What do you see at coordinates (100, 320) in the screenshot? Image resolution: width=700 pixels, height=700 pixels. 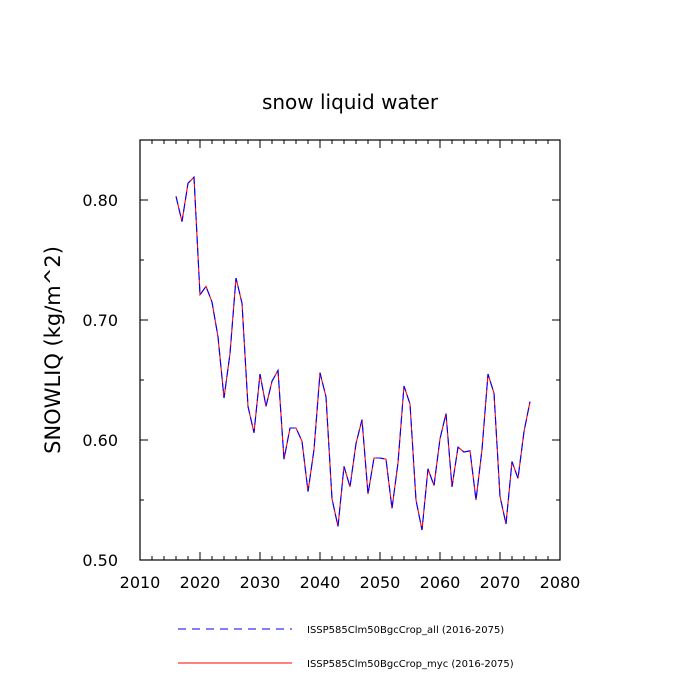 I see `y-tick-label: 0.70` at bounding box center [100, 320].